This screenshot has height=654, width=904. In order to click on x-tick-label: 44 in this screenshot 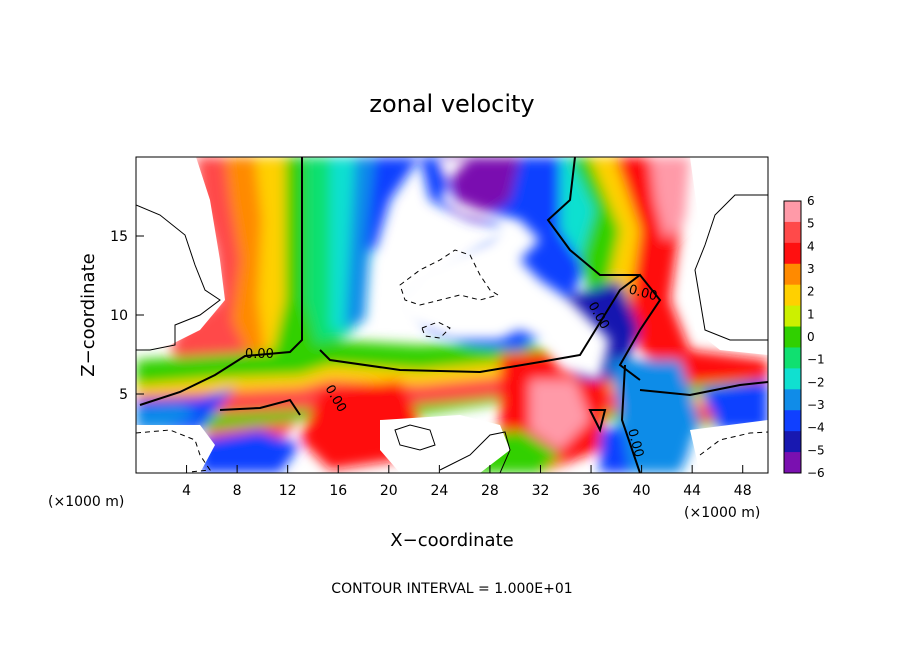, I will do `click(692, 491)`.